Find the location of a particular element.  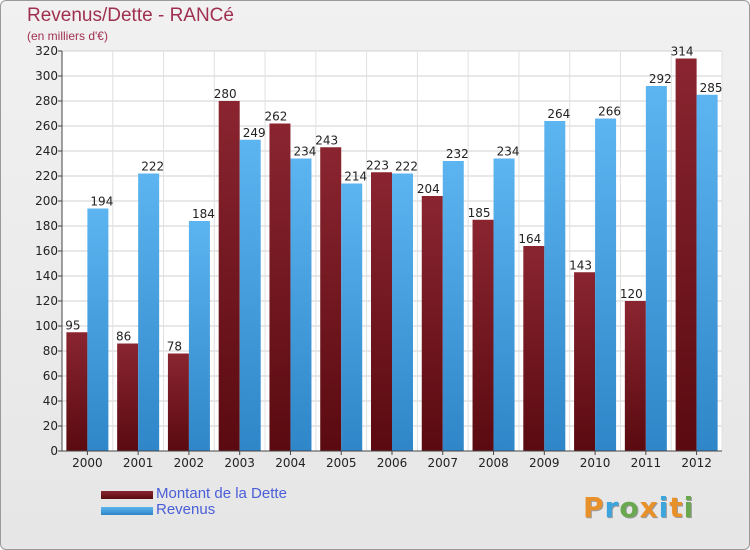

value-label-revenus: 194 is located at coordinates (101, 202).